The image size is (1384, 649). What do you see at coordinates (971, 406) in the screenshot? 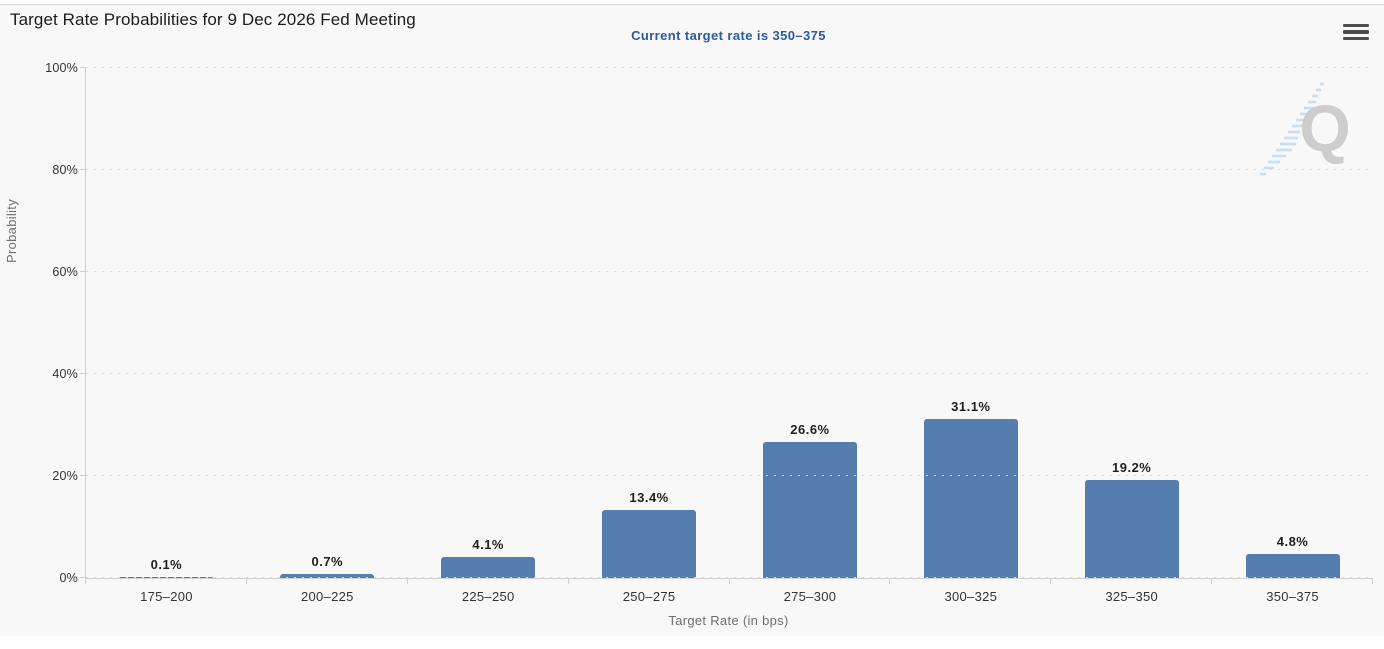
I see `bar-value-label: 31.1%` at bounding box center [971, 406].